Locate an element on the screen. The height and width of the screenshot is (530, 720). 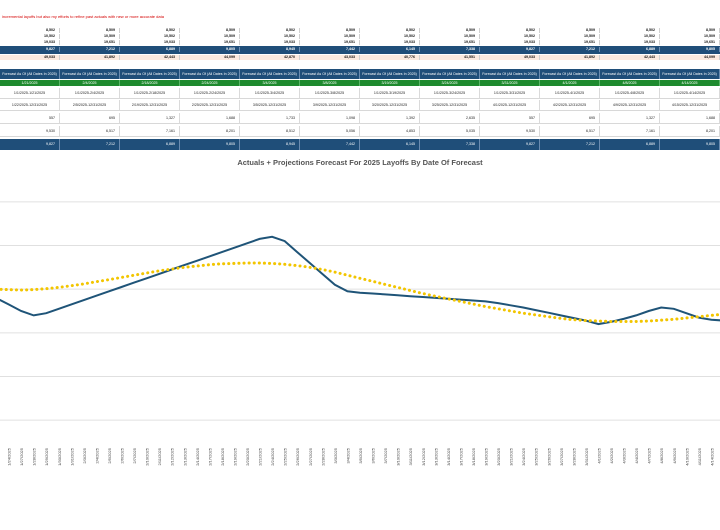
top-grand-cell: 42,870 is located at coordinates (270, 57).